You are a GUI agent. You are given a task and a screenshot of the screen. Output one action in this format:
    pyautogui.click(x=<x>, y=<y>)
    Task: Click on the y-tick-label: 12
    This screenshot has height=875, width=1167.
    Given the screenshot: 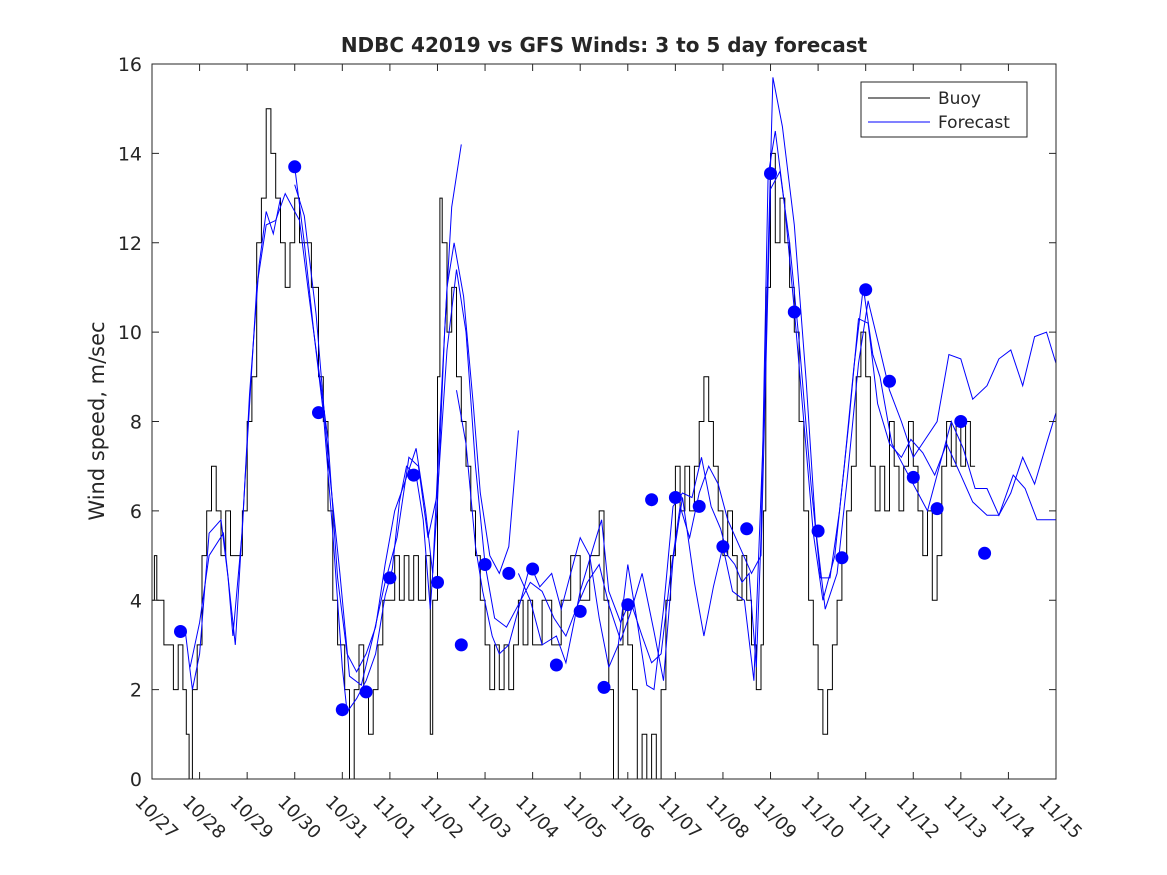 What is the action you would take?
    pyautogui.click(x=130, y=244)
    